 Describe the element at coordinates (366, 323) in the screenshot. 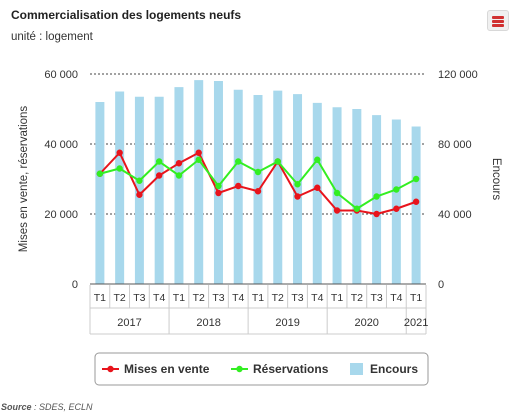

I see `x-tick-year: 2020` at that location.